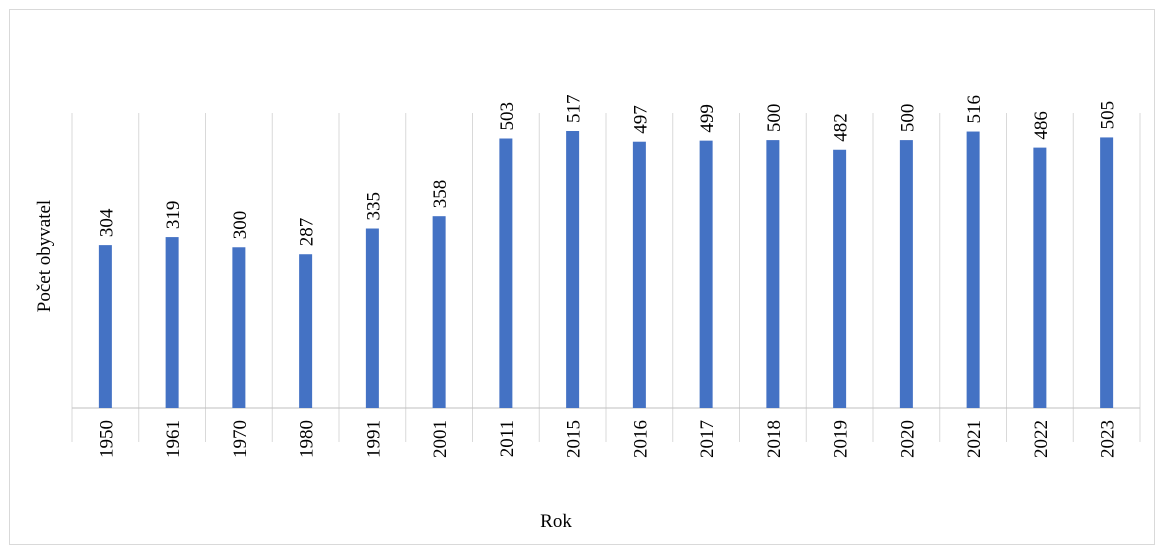  I want to click on data-label-2021: 516, so click(974, 109).